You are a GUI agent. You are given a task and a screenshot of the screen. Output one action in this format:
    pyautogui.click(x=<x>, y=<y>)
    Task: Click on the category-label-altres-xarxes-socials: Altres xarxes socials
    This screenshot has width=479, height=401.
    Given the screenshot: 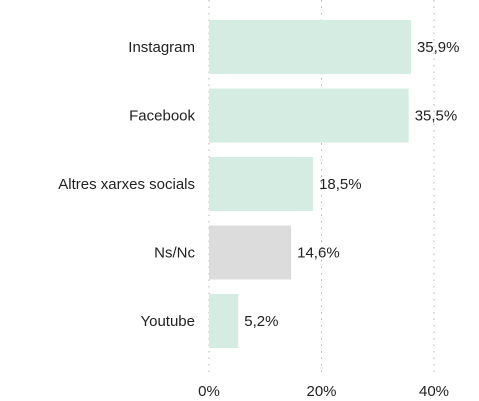 What is the action you would take?
    pyautogui.click(x=126, y=184)
    